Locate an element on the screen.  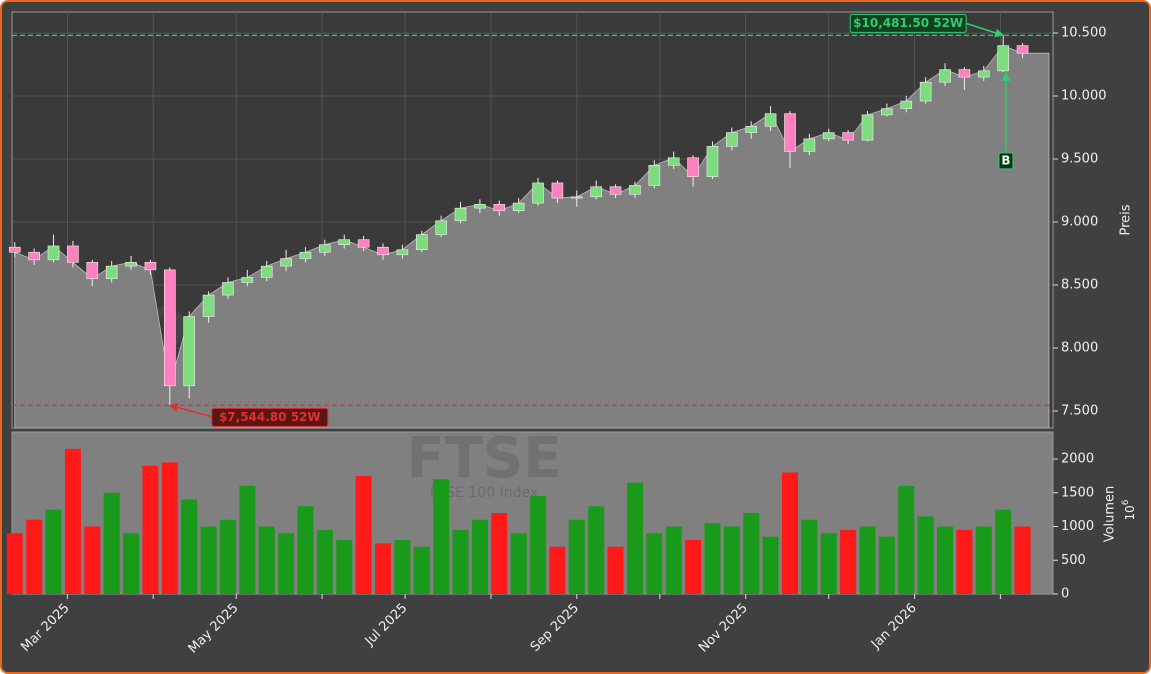
y-axis-label: Volumen is located at coordinates (1110, 514).